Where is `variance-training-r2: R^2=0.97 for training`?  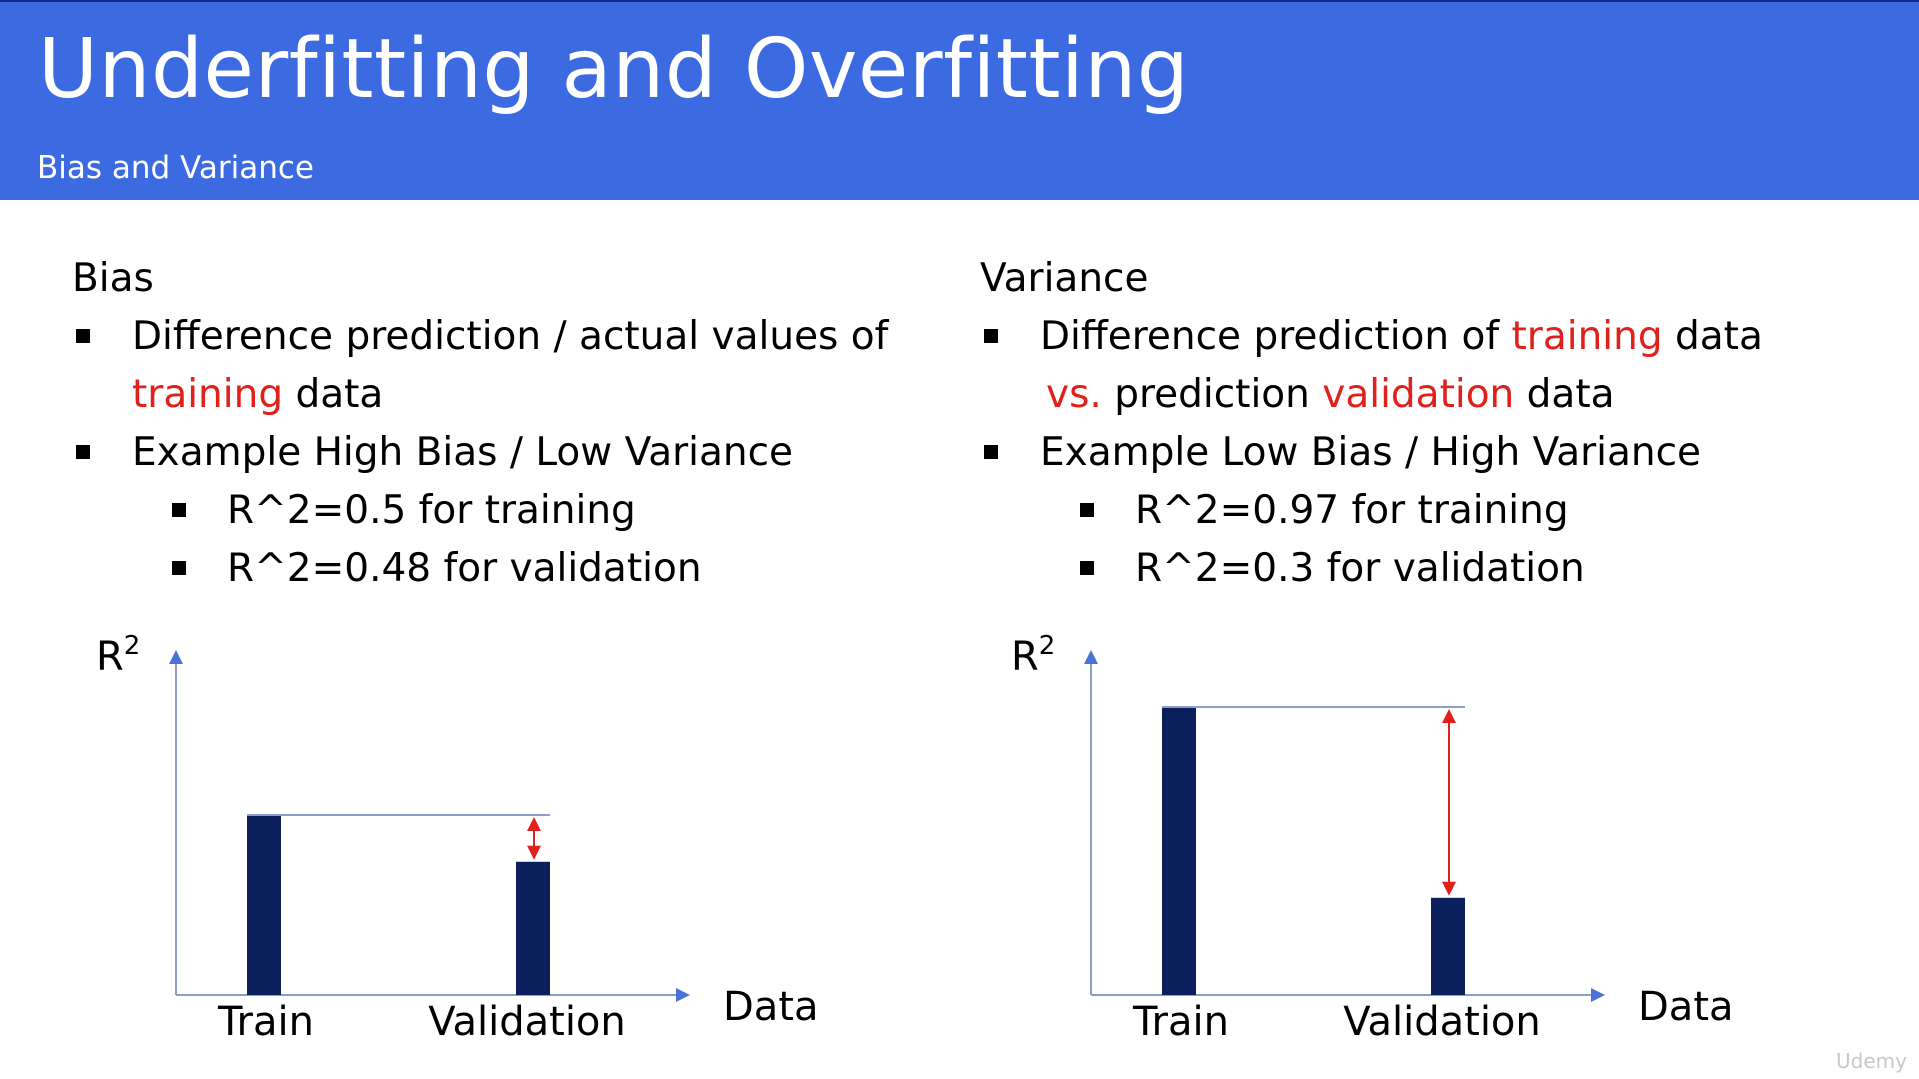 variance-training-r2: R^2=0.97 for training is located at coordinates (1352, 510).